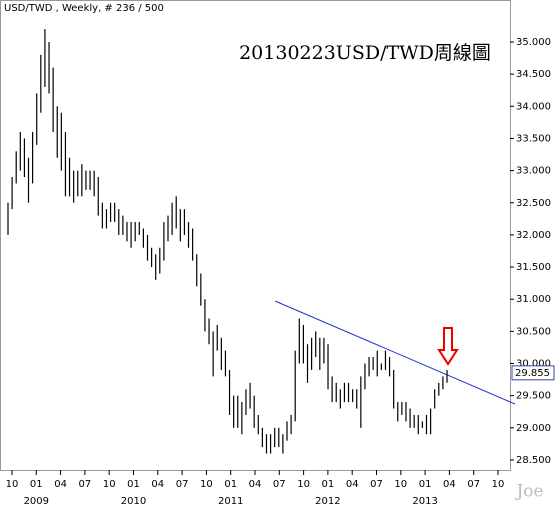 The height and width of the screenshot is (512, 558). What do you see at coordinates (533, 171) in the screenshot?
I see `y-tick-label: 33.000` at bounding box center [533, 171].